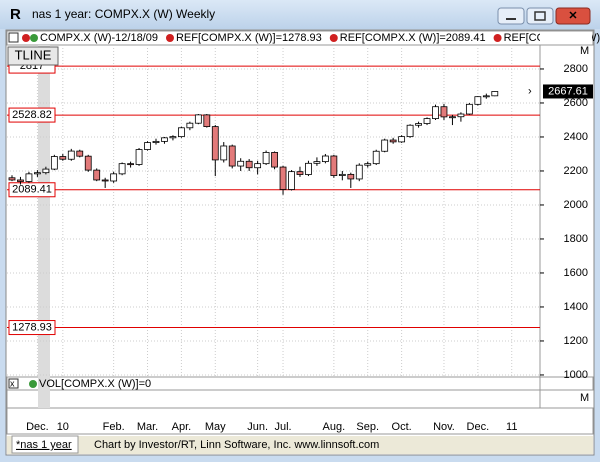  What do you see at coordinates (182, 427) in the screenshot?
I see `x-tick-label: Apr.` at bounding box center [182, 427].